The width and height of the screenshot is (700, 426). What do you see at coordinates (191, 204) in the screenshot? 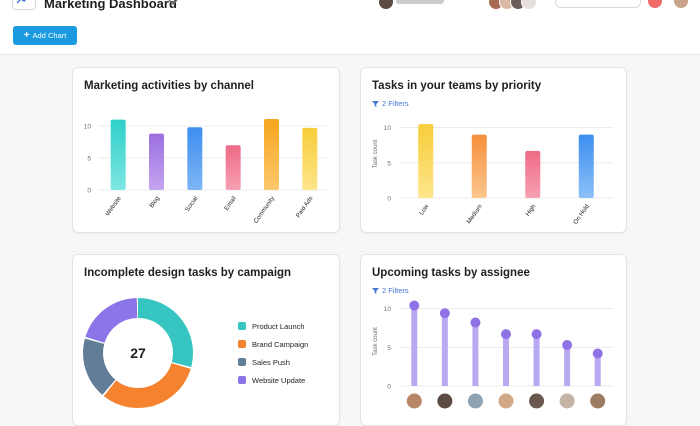
I see `x-tick-label: Social` at bounding box center [191, 204].